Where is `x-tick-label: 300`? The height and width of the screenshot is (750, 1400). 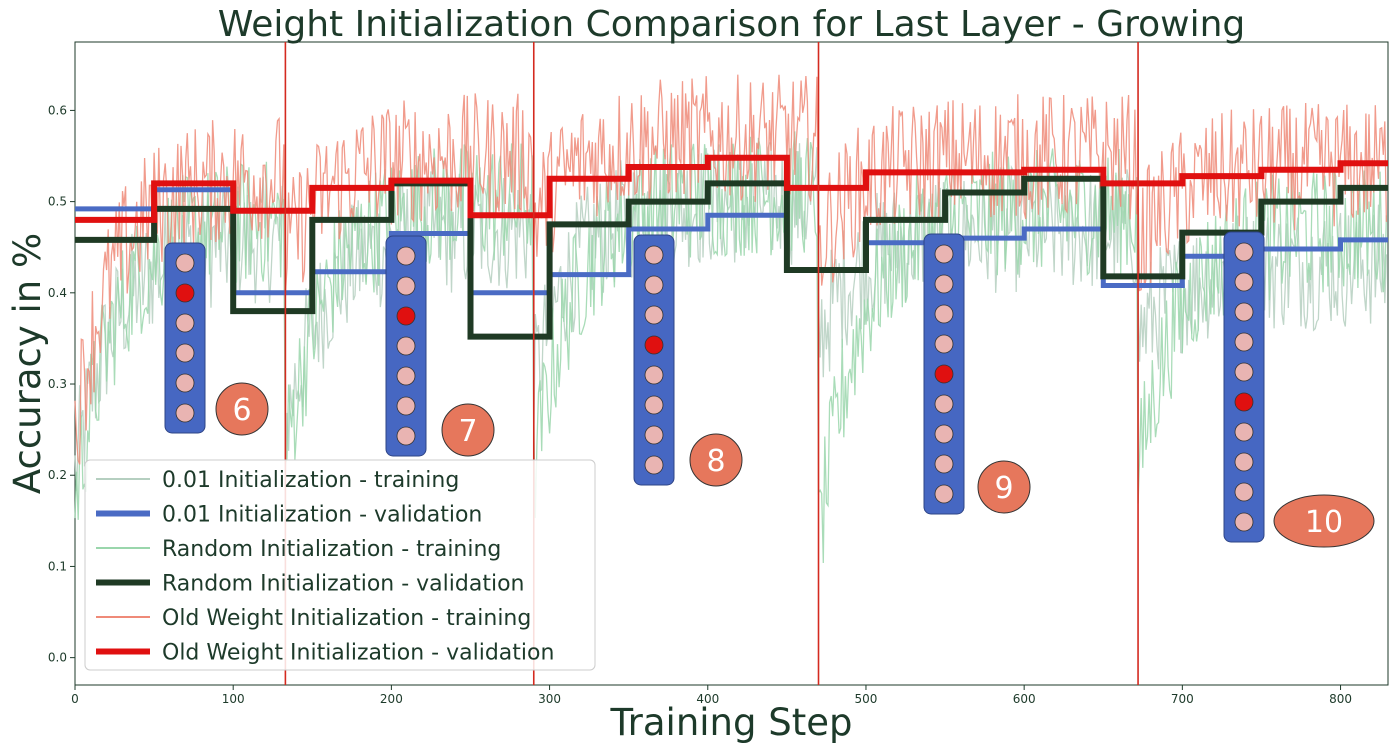 x-tick-label: 300 is located at coordinates (549, 699).